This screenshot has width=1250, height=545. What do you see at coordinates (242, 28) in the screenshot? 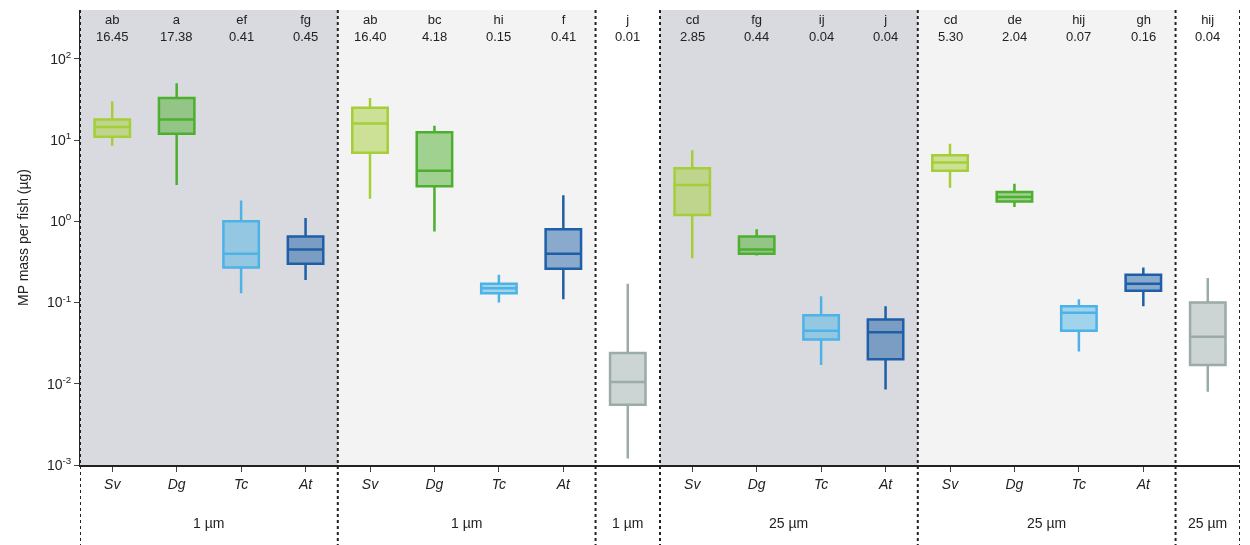
I see `annotation: ef 0.41` at bounding box center [242, 28].